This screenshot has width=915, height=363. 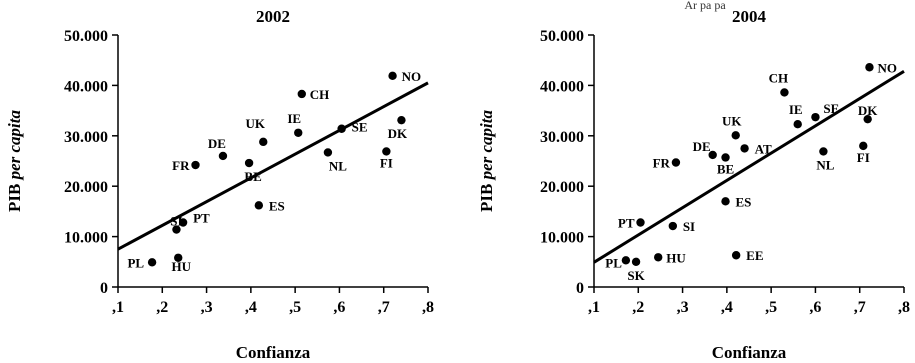 I want to click on y-tick-label: 40.000, so click(x=562, y=86).